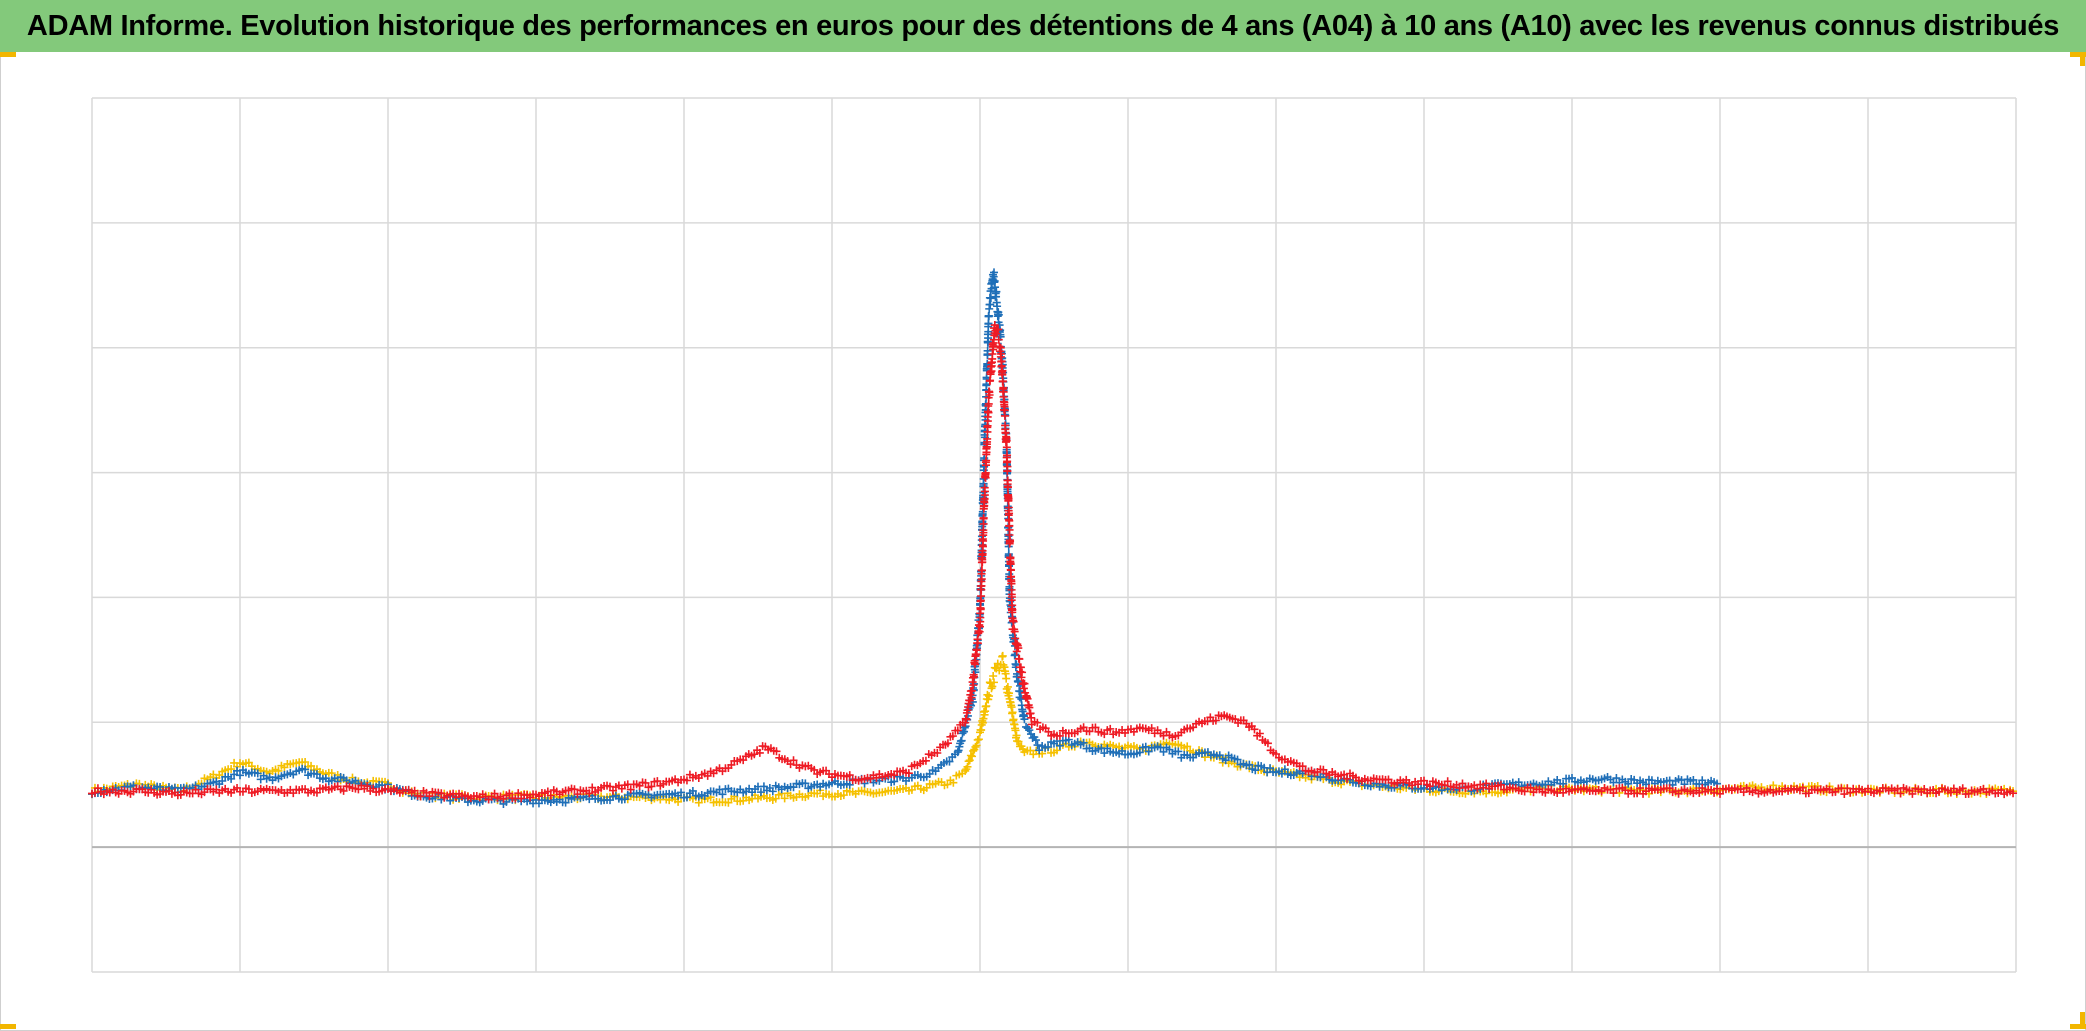  What do you see at coordinates (2082, 1019) in the screenshot?
I see `corner-accent-right-edge-bottom` at bounding box center [2082, 1019].